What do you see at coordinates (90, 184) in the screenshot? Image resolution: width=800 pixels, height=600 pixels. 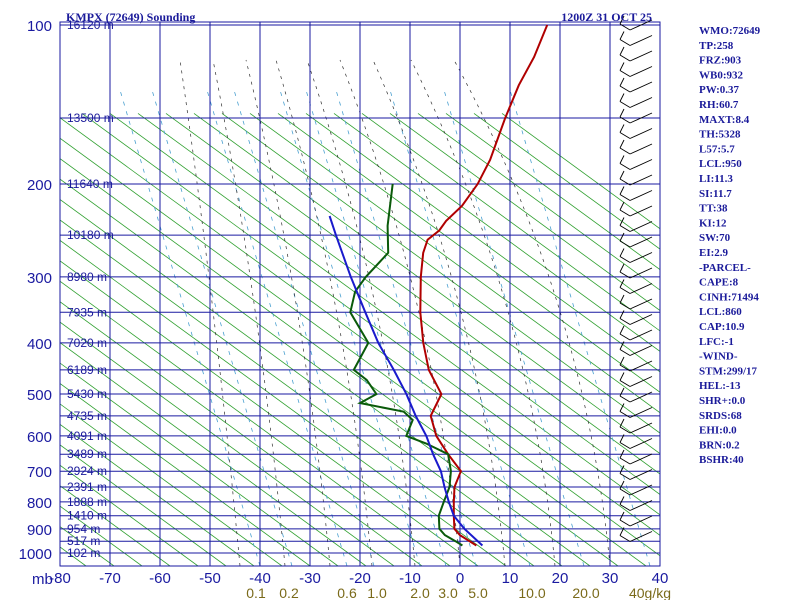 I see `height-label: 11640 m` at bounding box center [90, 184].